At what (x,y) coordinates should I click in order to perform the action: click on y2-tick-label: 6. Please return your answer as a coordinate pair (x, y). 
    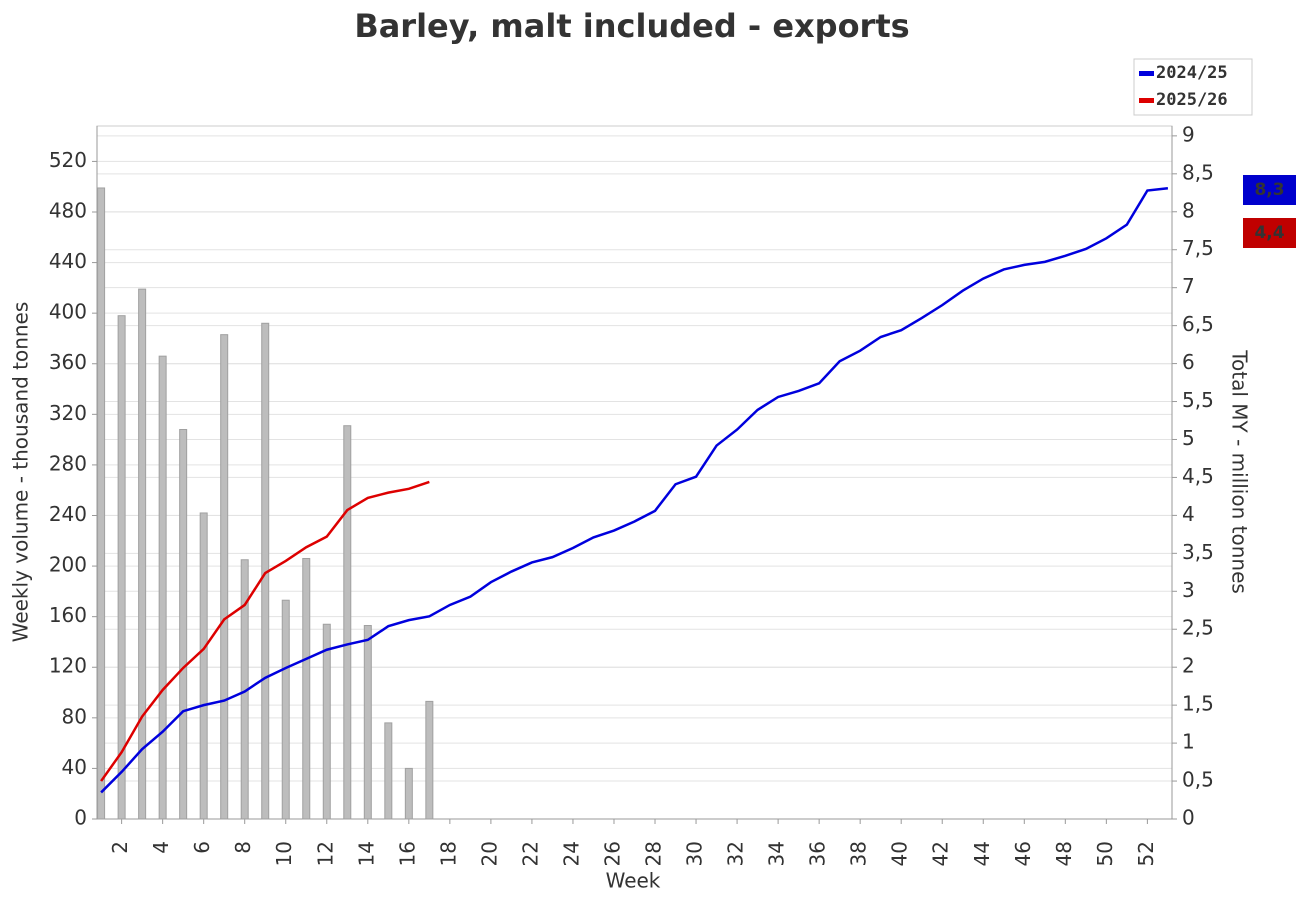
    Looking at the image, I should click on (1188, 362).